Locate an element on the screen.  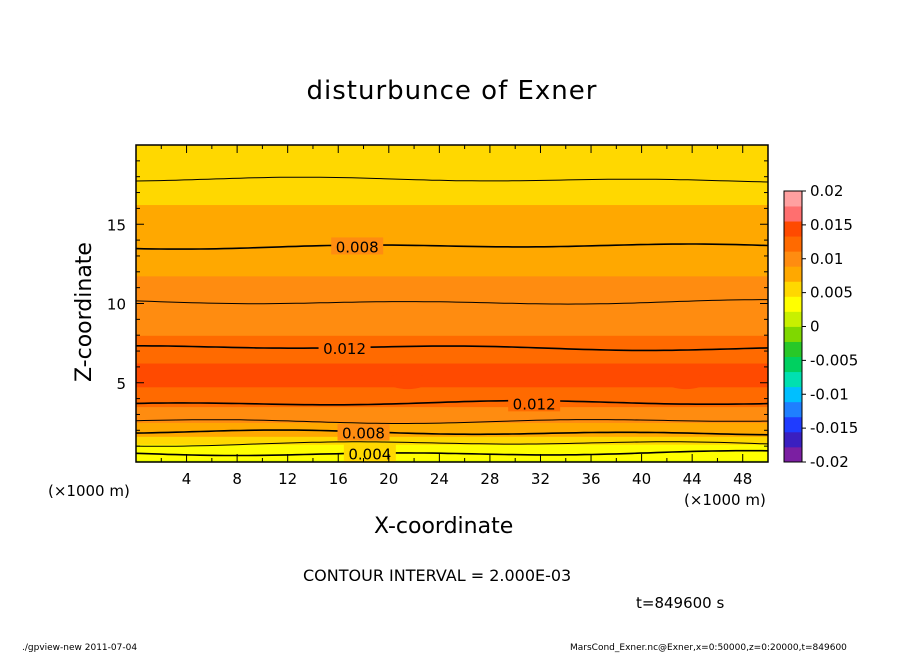
contour-label: 0.012 is located at coordinates (534, 404).